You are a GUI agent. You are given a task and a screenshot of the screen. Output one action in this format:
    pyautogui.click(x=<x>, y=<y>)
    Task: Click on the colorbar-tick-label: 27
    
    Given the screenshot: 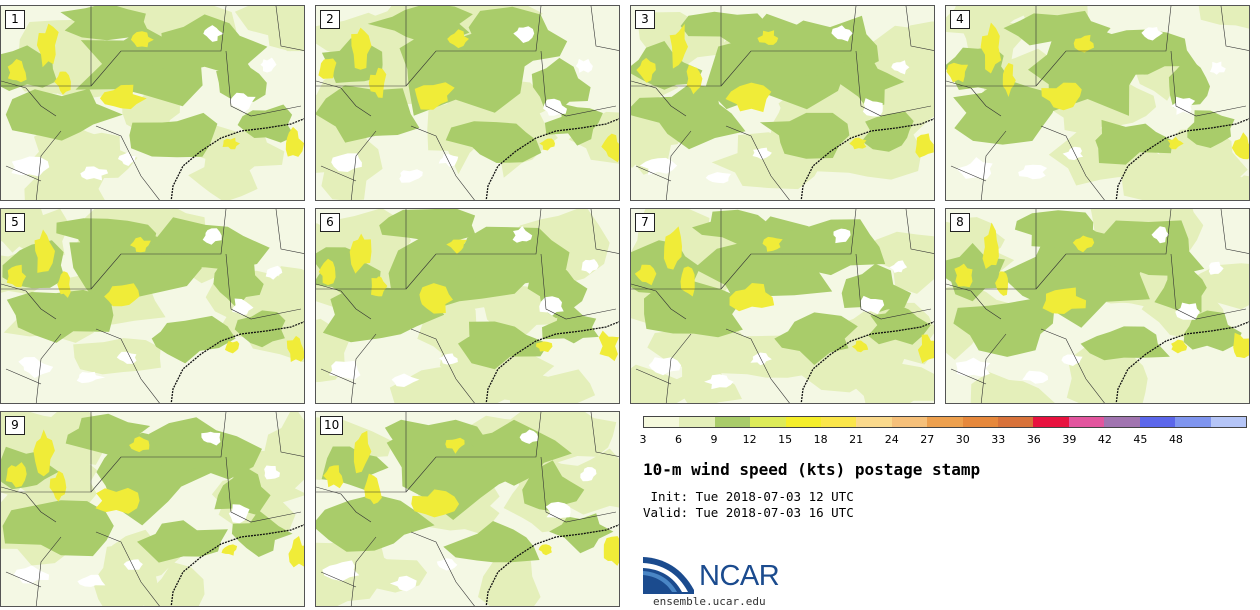 What is the action you would take?
    pyautogui.click(x=927, y=439)
    